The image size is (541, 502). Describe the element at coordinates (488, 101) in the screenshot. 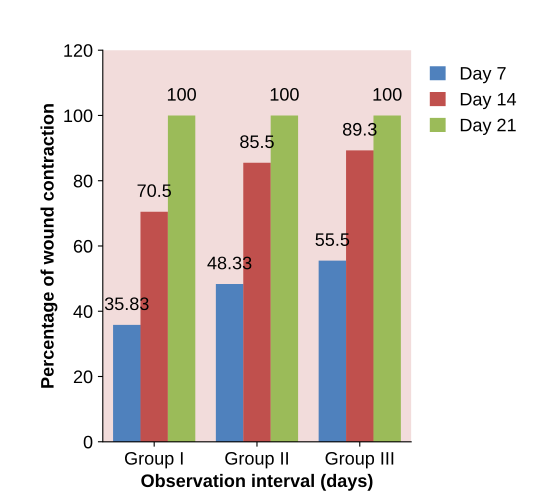

I see `legend-label: Day 14` at that location.